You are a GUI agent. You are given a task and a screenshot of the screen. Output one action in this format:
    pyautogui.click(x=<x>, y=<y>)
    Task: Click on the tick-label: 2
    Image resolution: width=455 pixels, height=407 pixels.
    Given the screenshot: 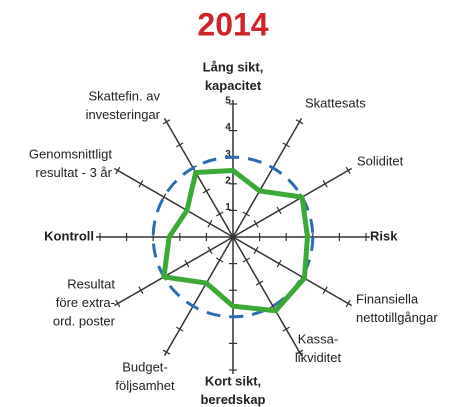 What is the action you would take?
    pyautogui.click(x=228, y=180)
    